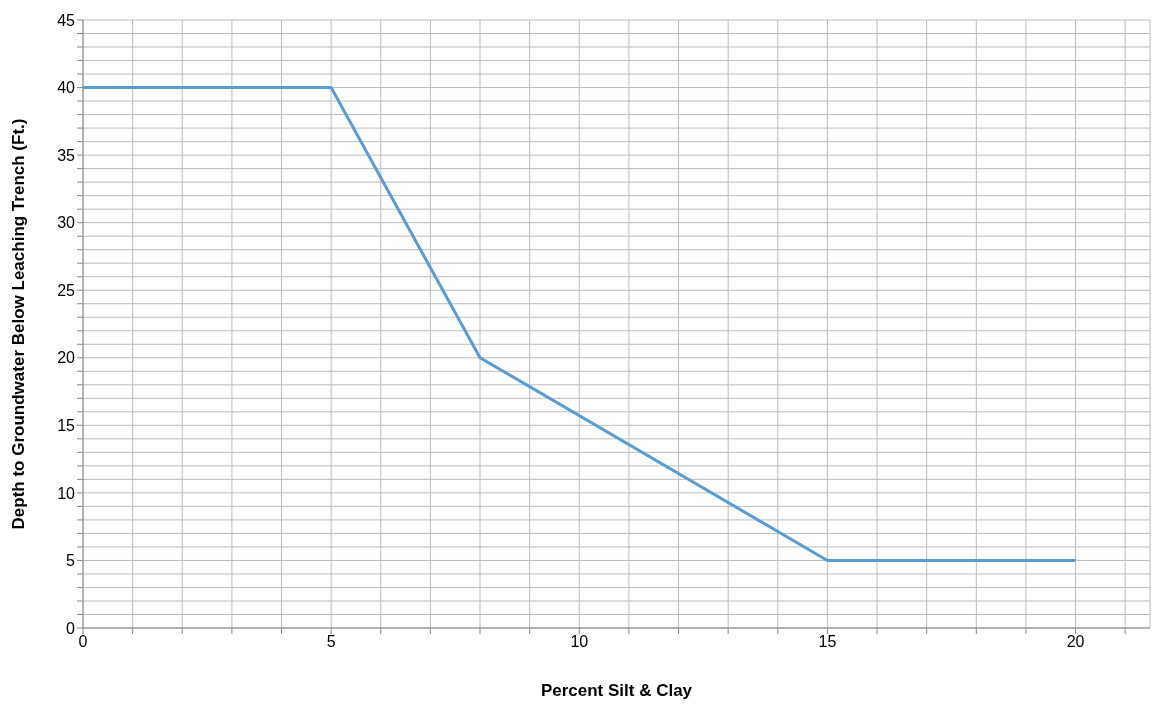  I want to click on y-tick-label: 15, so click(66, 426).